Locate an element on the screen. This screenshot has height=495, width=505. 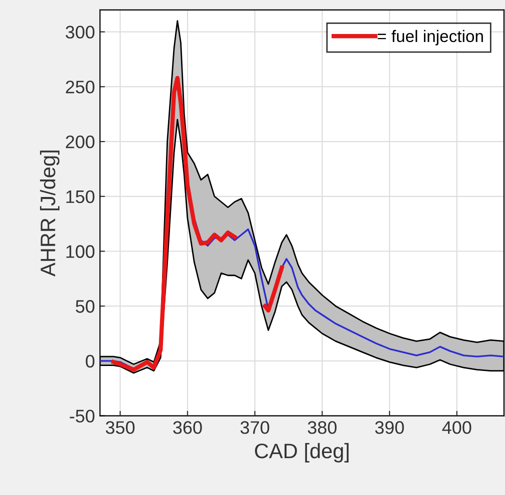
y-tick-label: 100 is located at coordinates (80, 251).